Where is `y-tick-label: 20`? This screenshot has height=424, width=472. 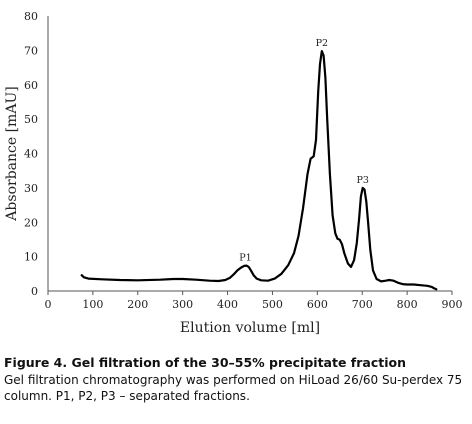 y-tick-label: 20 is located at coordinates (31, 222).